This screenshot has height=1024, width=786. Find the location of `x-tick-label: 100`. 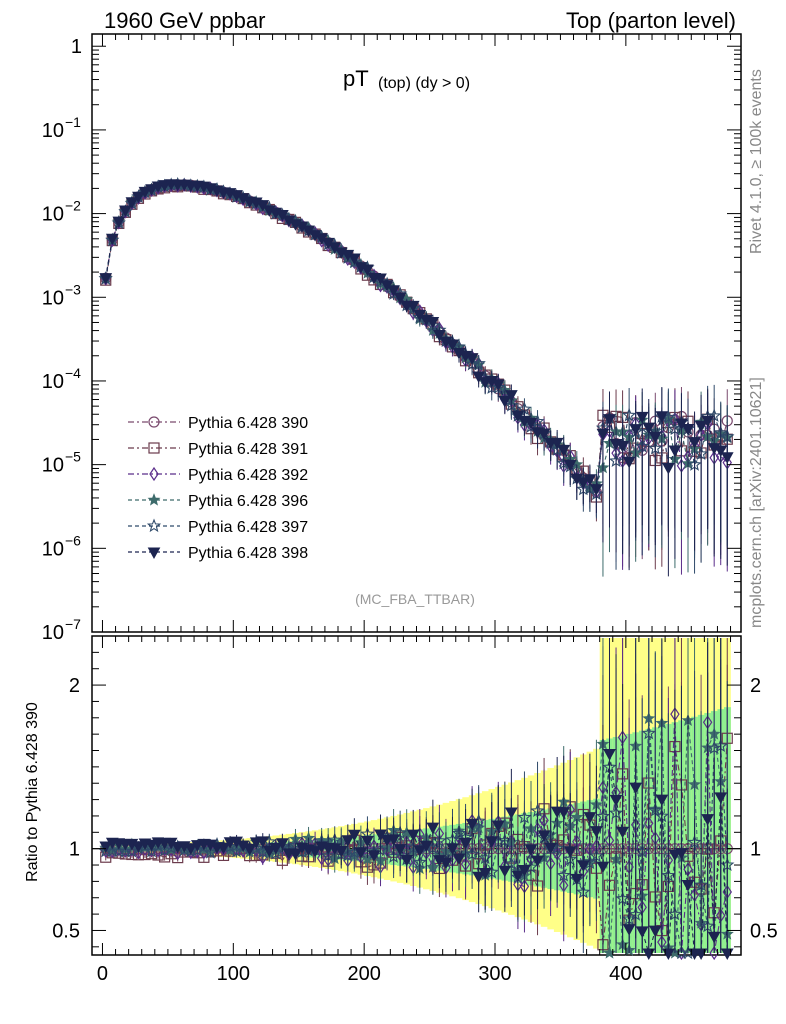

x-tick-label: 100 is located at coordinates (233, 974).